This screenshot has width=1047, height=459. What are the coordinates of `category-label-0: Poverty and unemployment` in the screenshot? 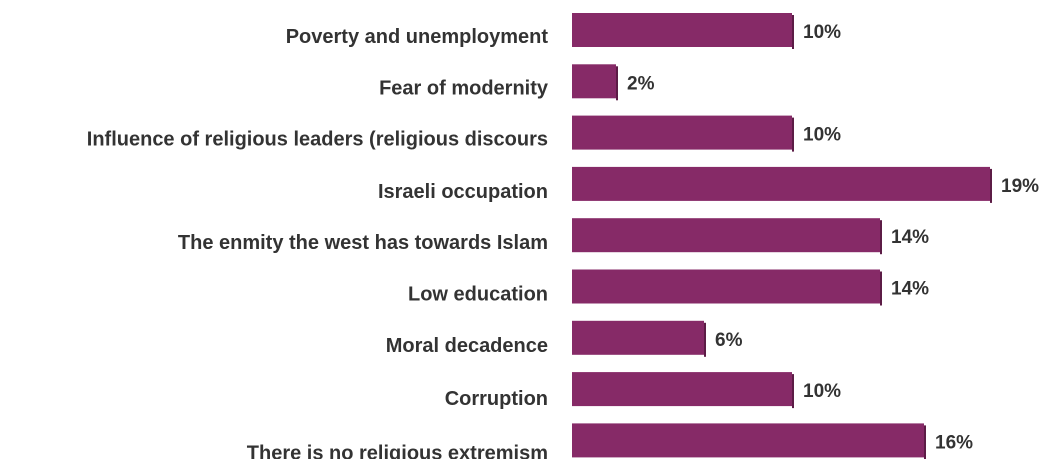 It's located at (417, 37).